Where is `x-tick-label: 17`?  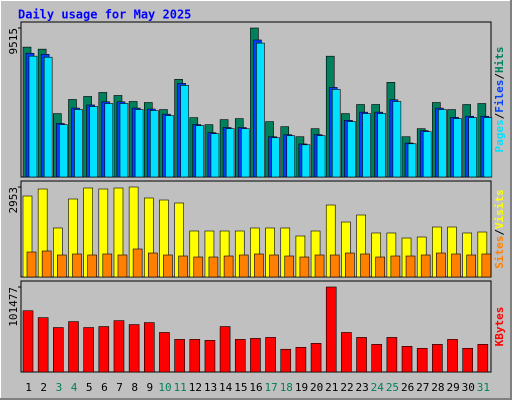
x-tick-label: 17 is located at coordinates (271, 387).